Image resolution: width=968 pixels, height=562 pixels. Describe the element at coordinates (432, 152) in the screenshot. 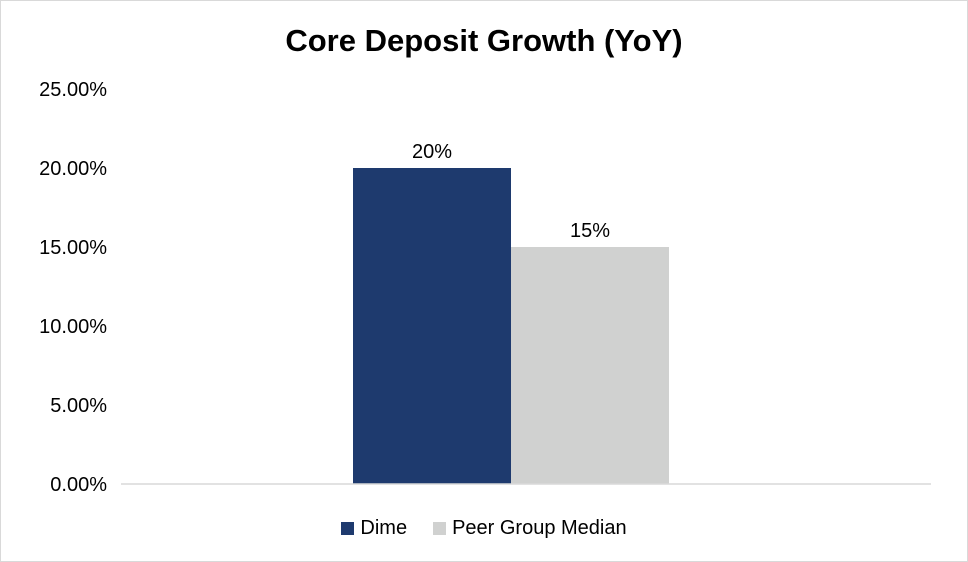

I see `data-label: 20%` at that location.